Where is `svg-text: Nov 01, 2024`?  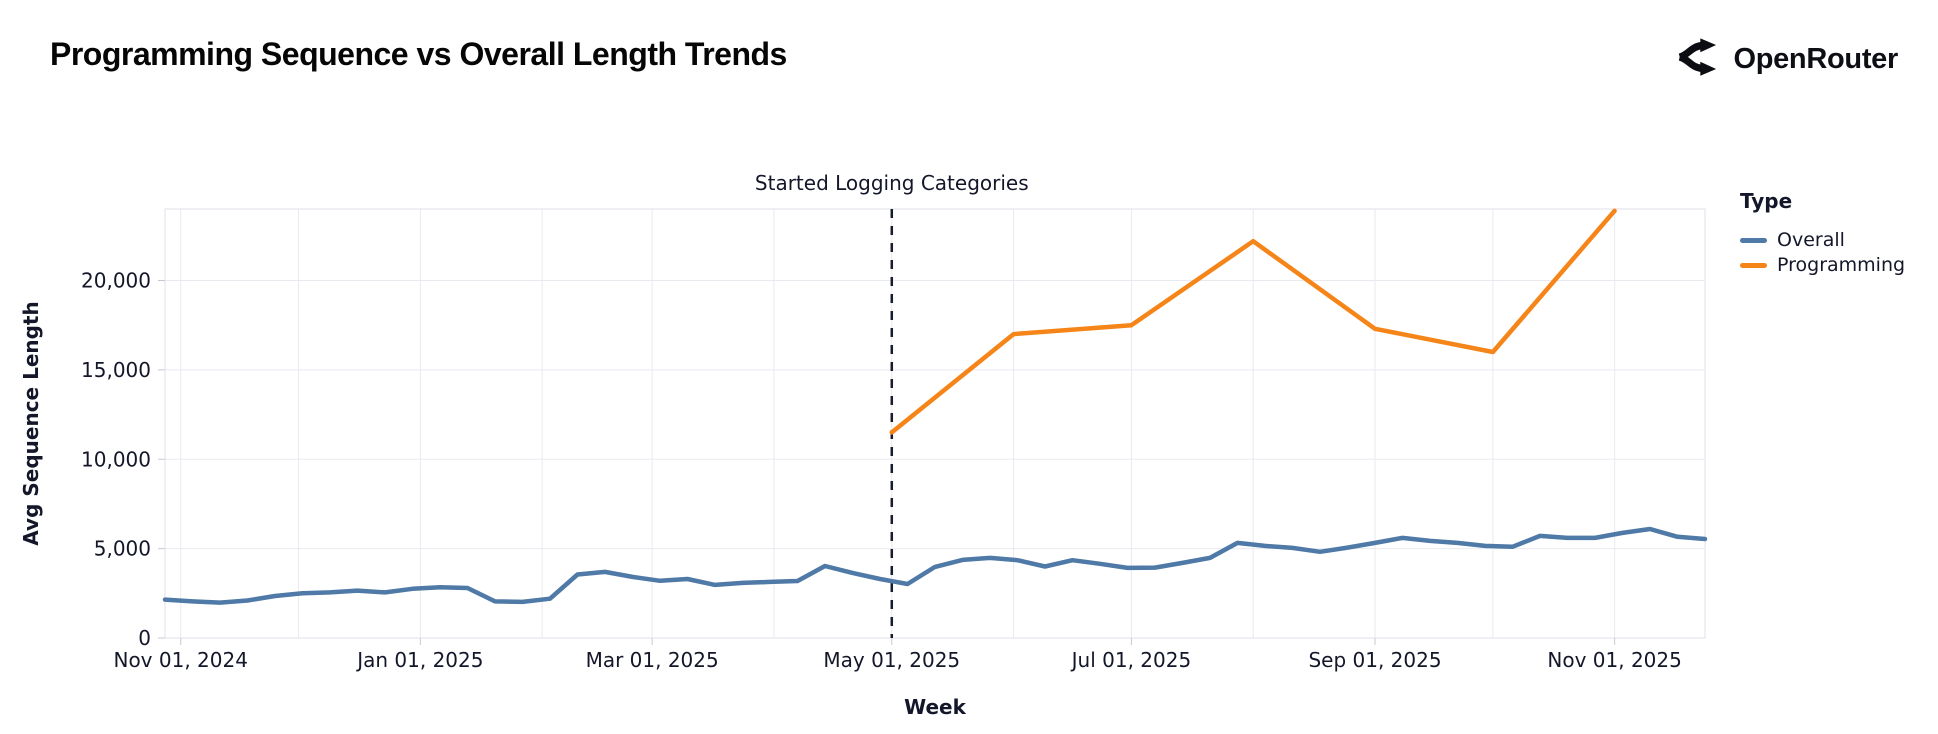 svg-text: Nov 01, 2024 is located at coordinates (180, 660).